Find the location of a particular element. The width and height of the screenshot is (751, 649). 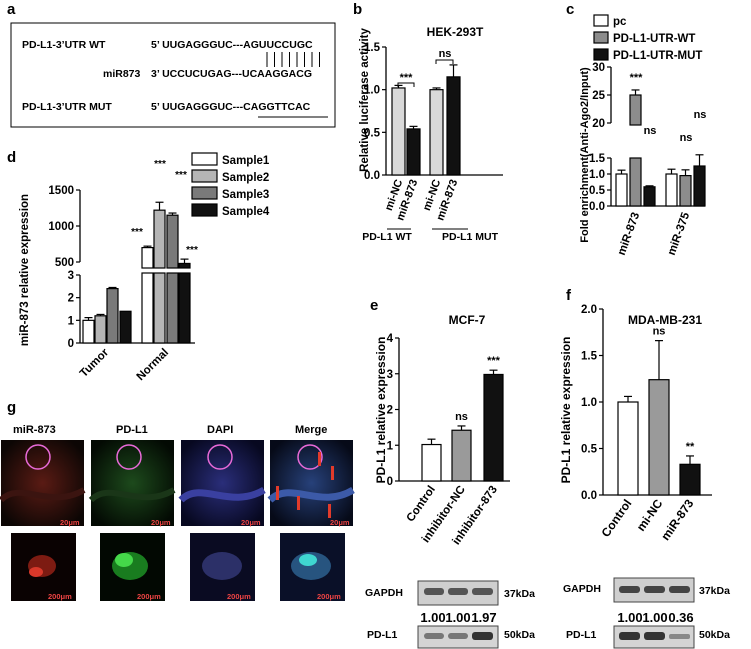

chart-d-lower-ytick-label-2: 2 is located at coordinates (71, 299).